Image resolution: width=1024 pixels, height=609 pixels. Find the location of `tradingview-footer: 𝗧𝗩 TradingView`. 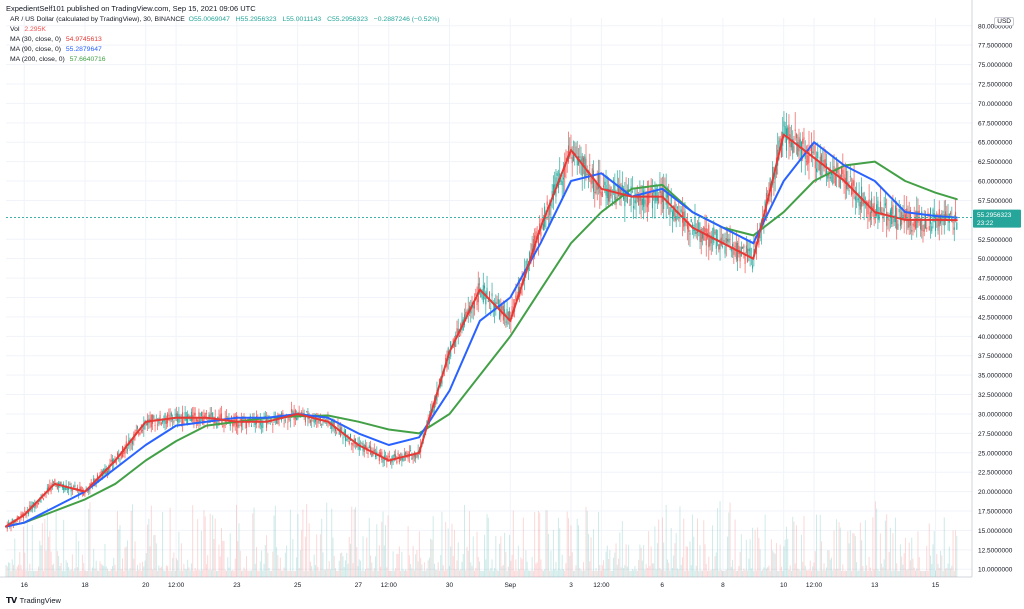

tradingview-footer: 𝗧𝗩 TradingView is located at coordinates (33, 600).